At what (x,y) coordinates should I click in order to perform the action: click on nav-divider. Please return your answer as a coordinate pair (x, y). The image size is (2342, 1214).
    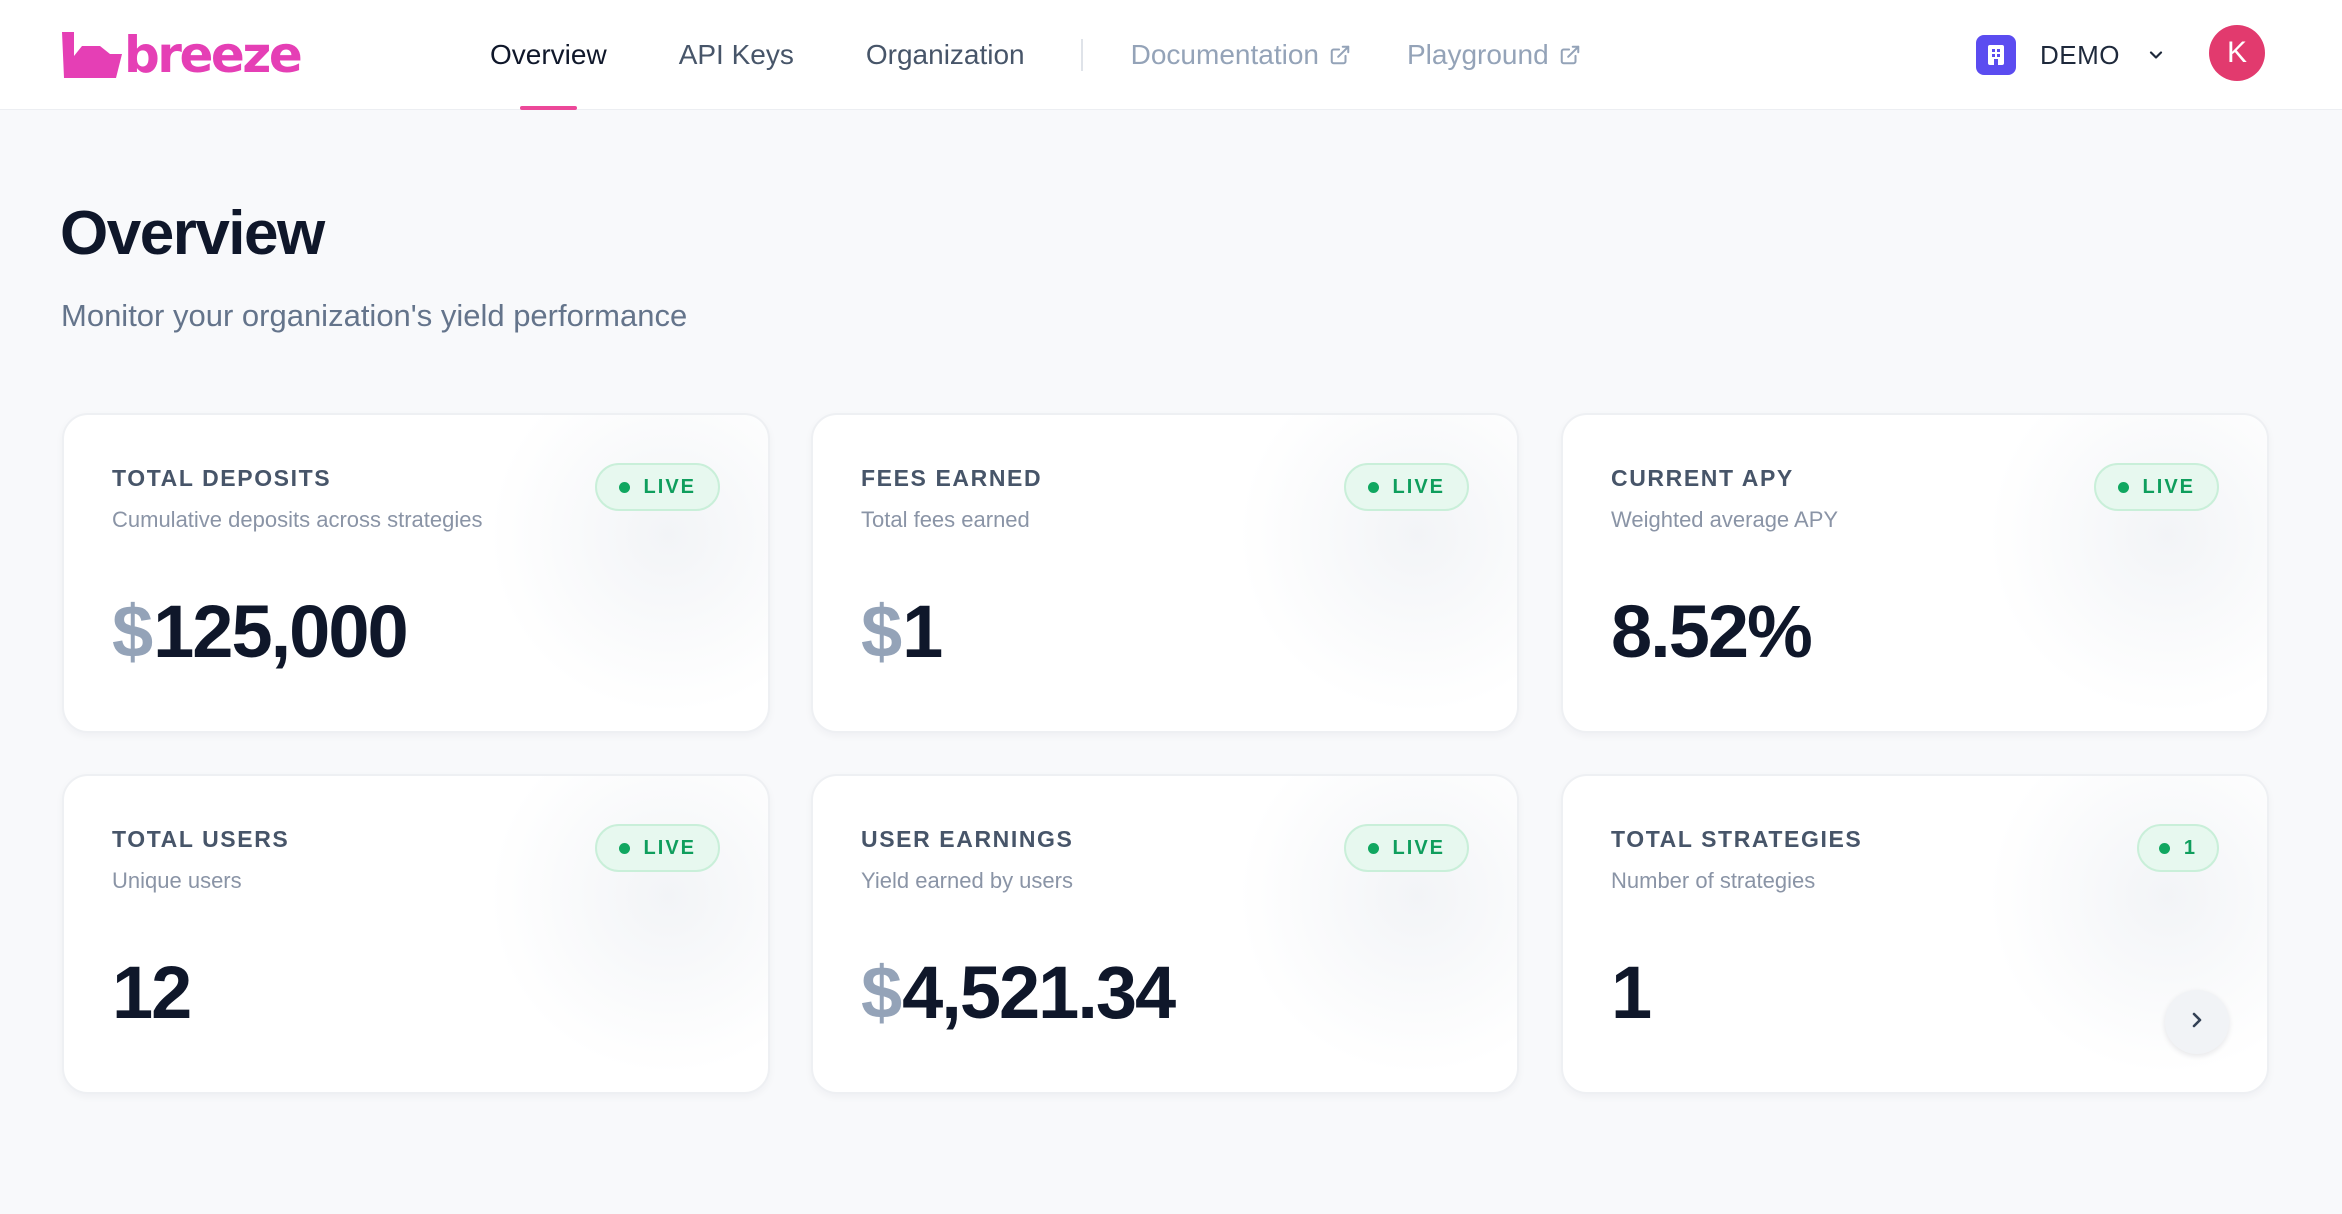
    Looking at the image, I should click on (1081, 55).